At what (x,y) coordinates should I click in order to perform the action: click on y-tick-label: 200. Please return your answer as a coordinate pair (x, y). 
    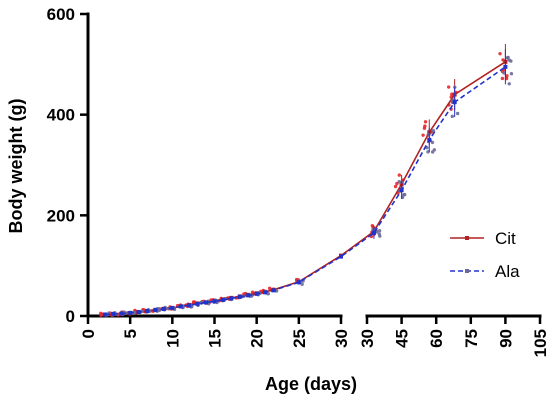
    Looking at the image, I should click on (61, 215).